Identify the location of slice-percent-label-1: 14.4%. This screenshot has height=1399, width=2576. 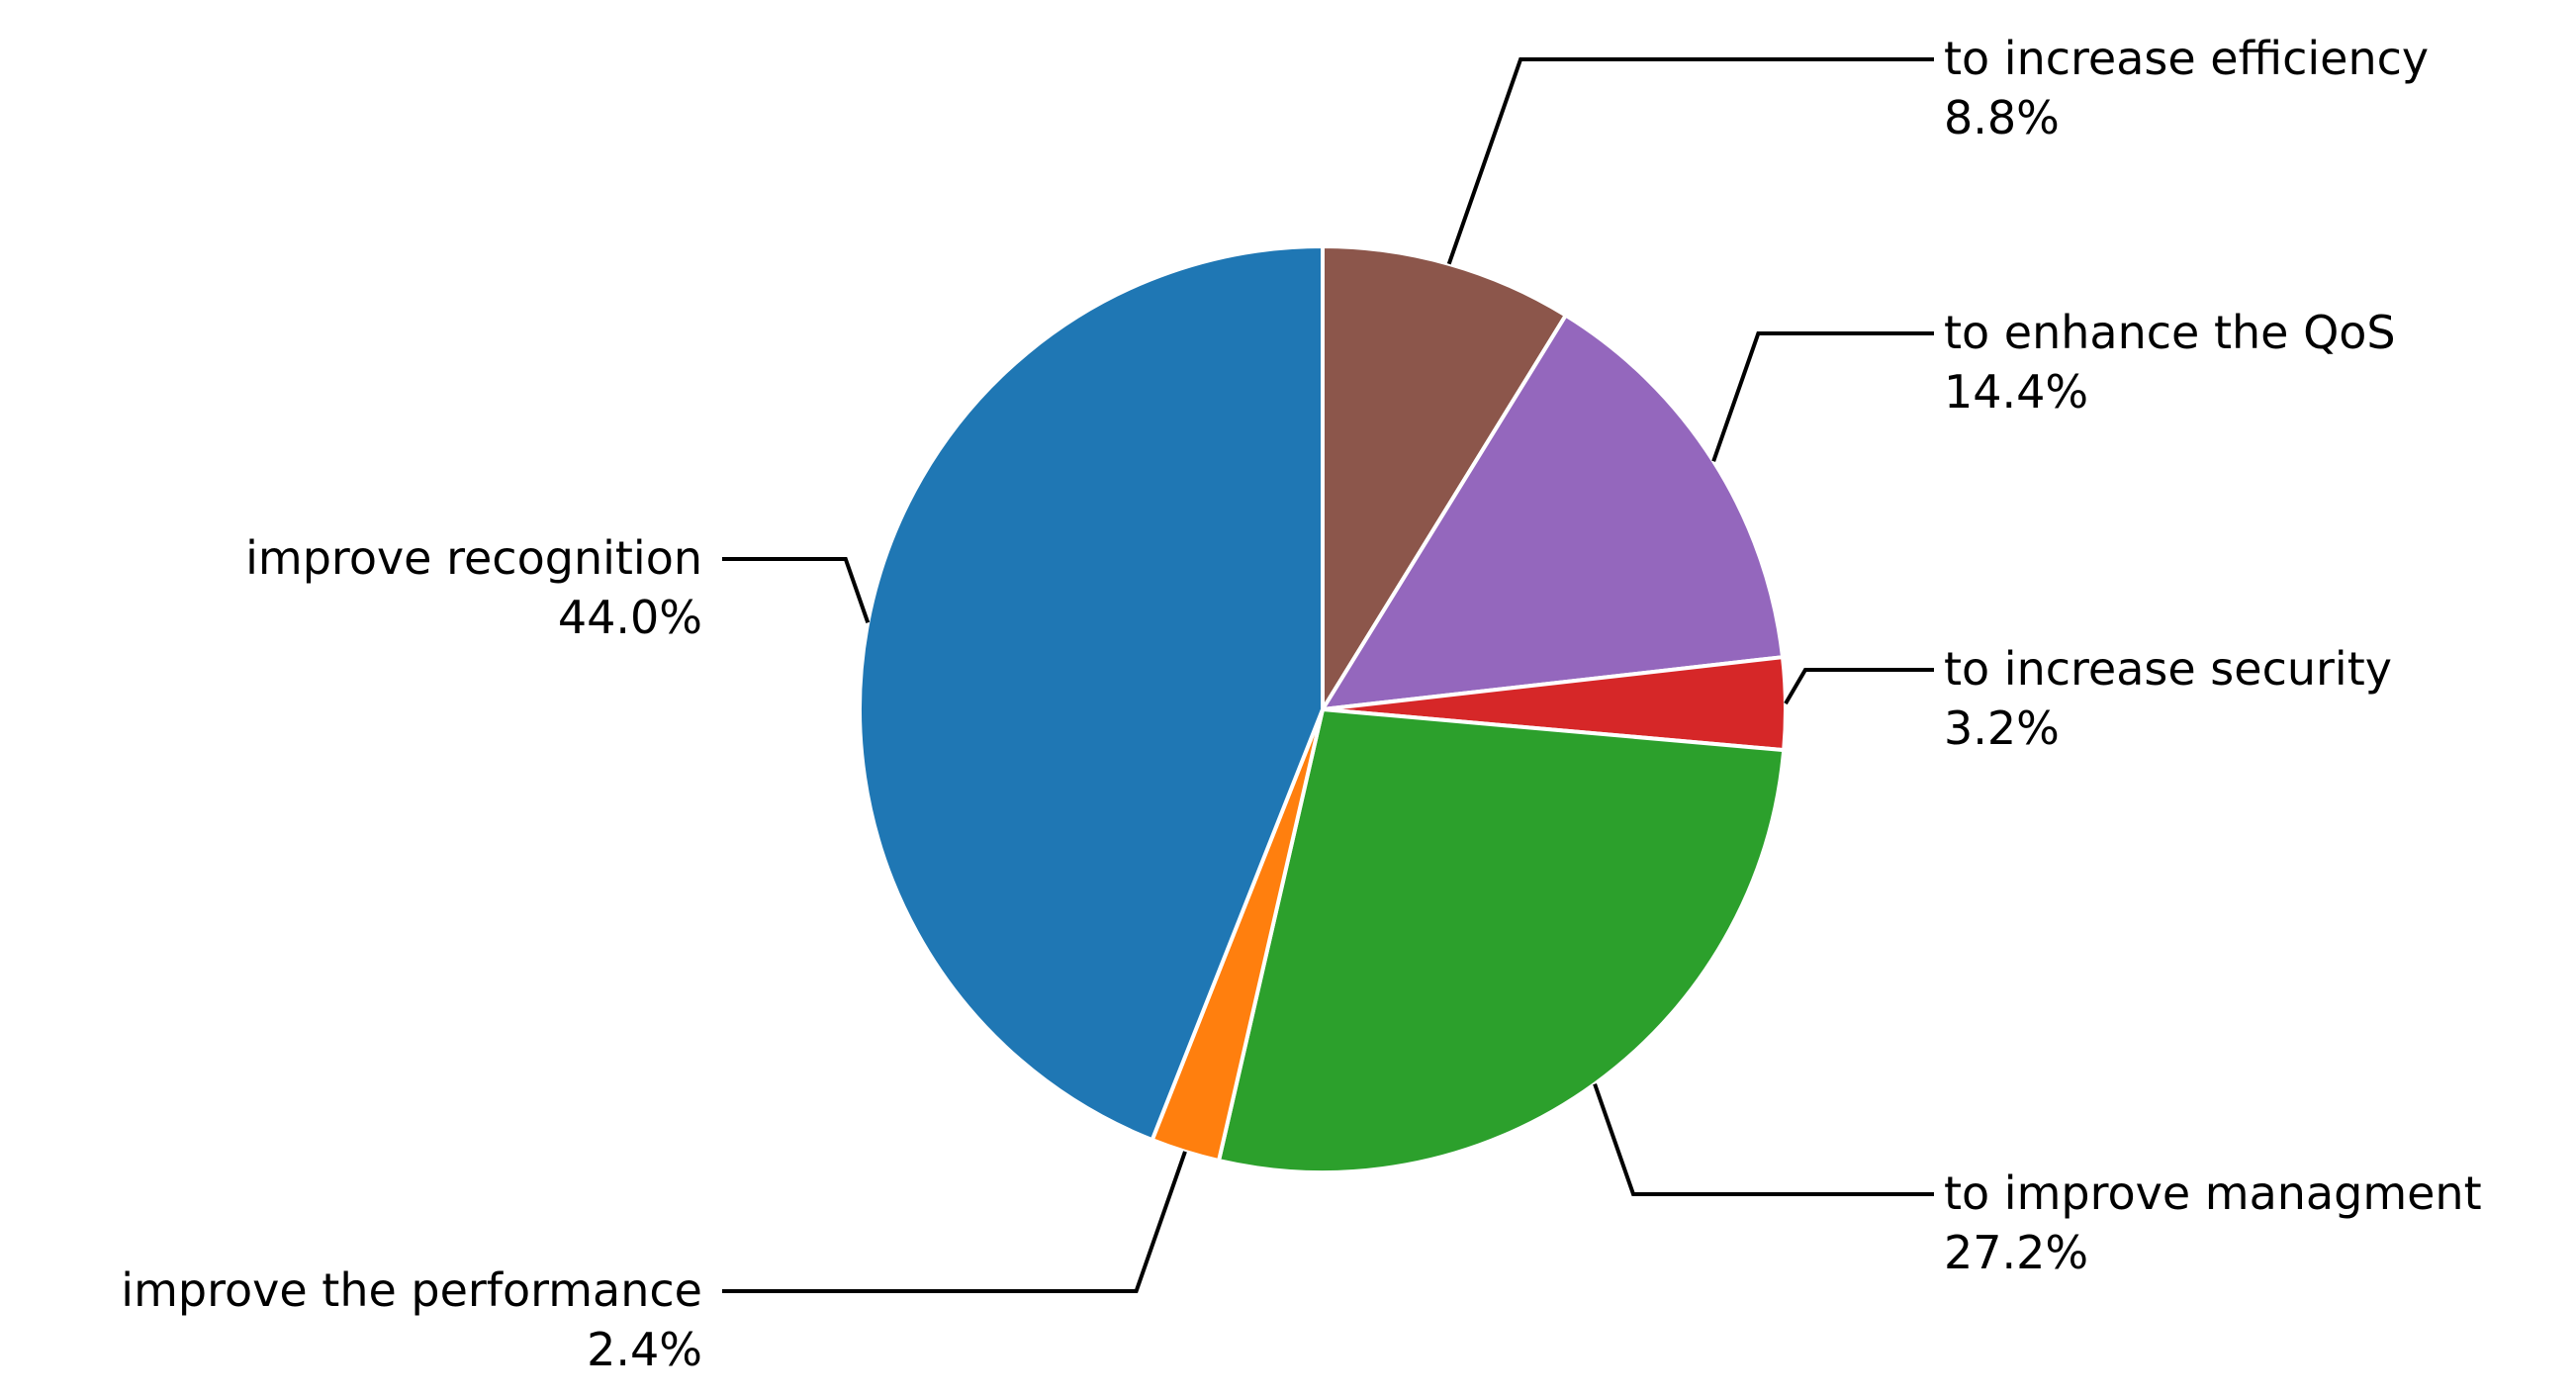
(2016, 392).